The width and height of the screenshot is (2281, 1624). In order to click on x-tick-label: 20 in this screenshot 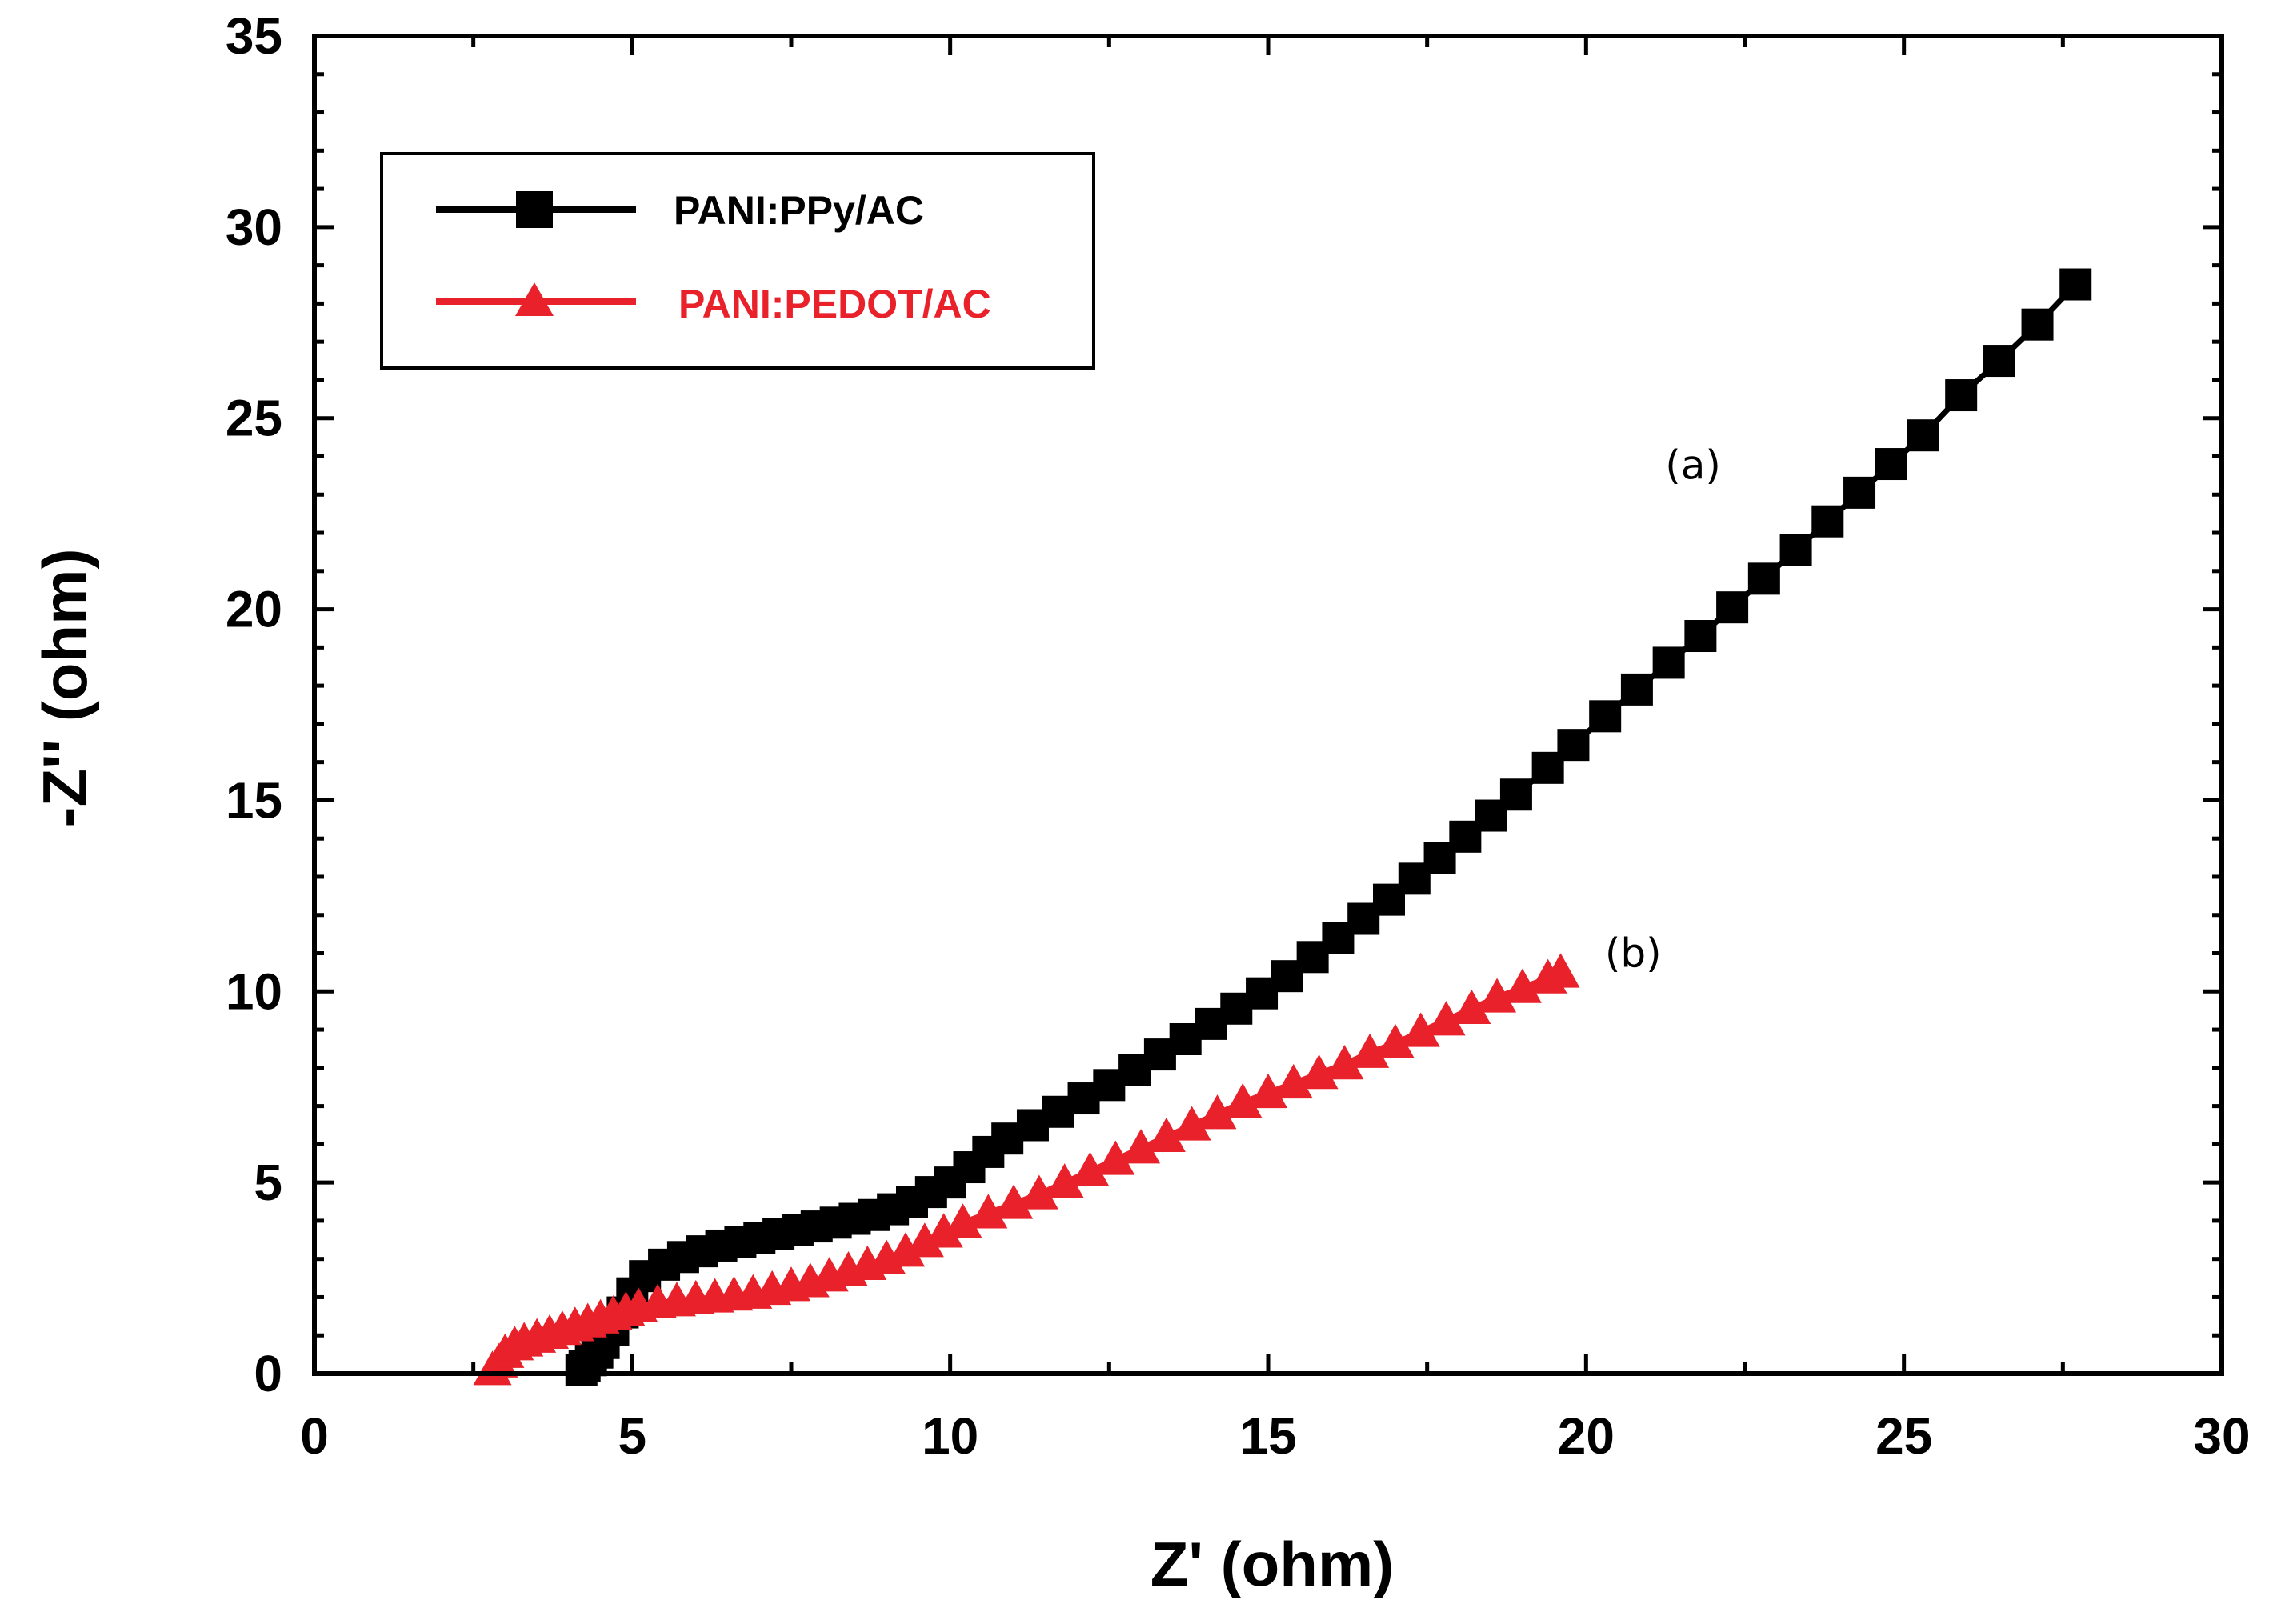, I will do `click(1586, 1436)`.